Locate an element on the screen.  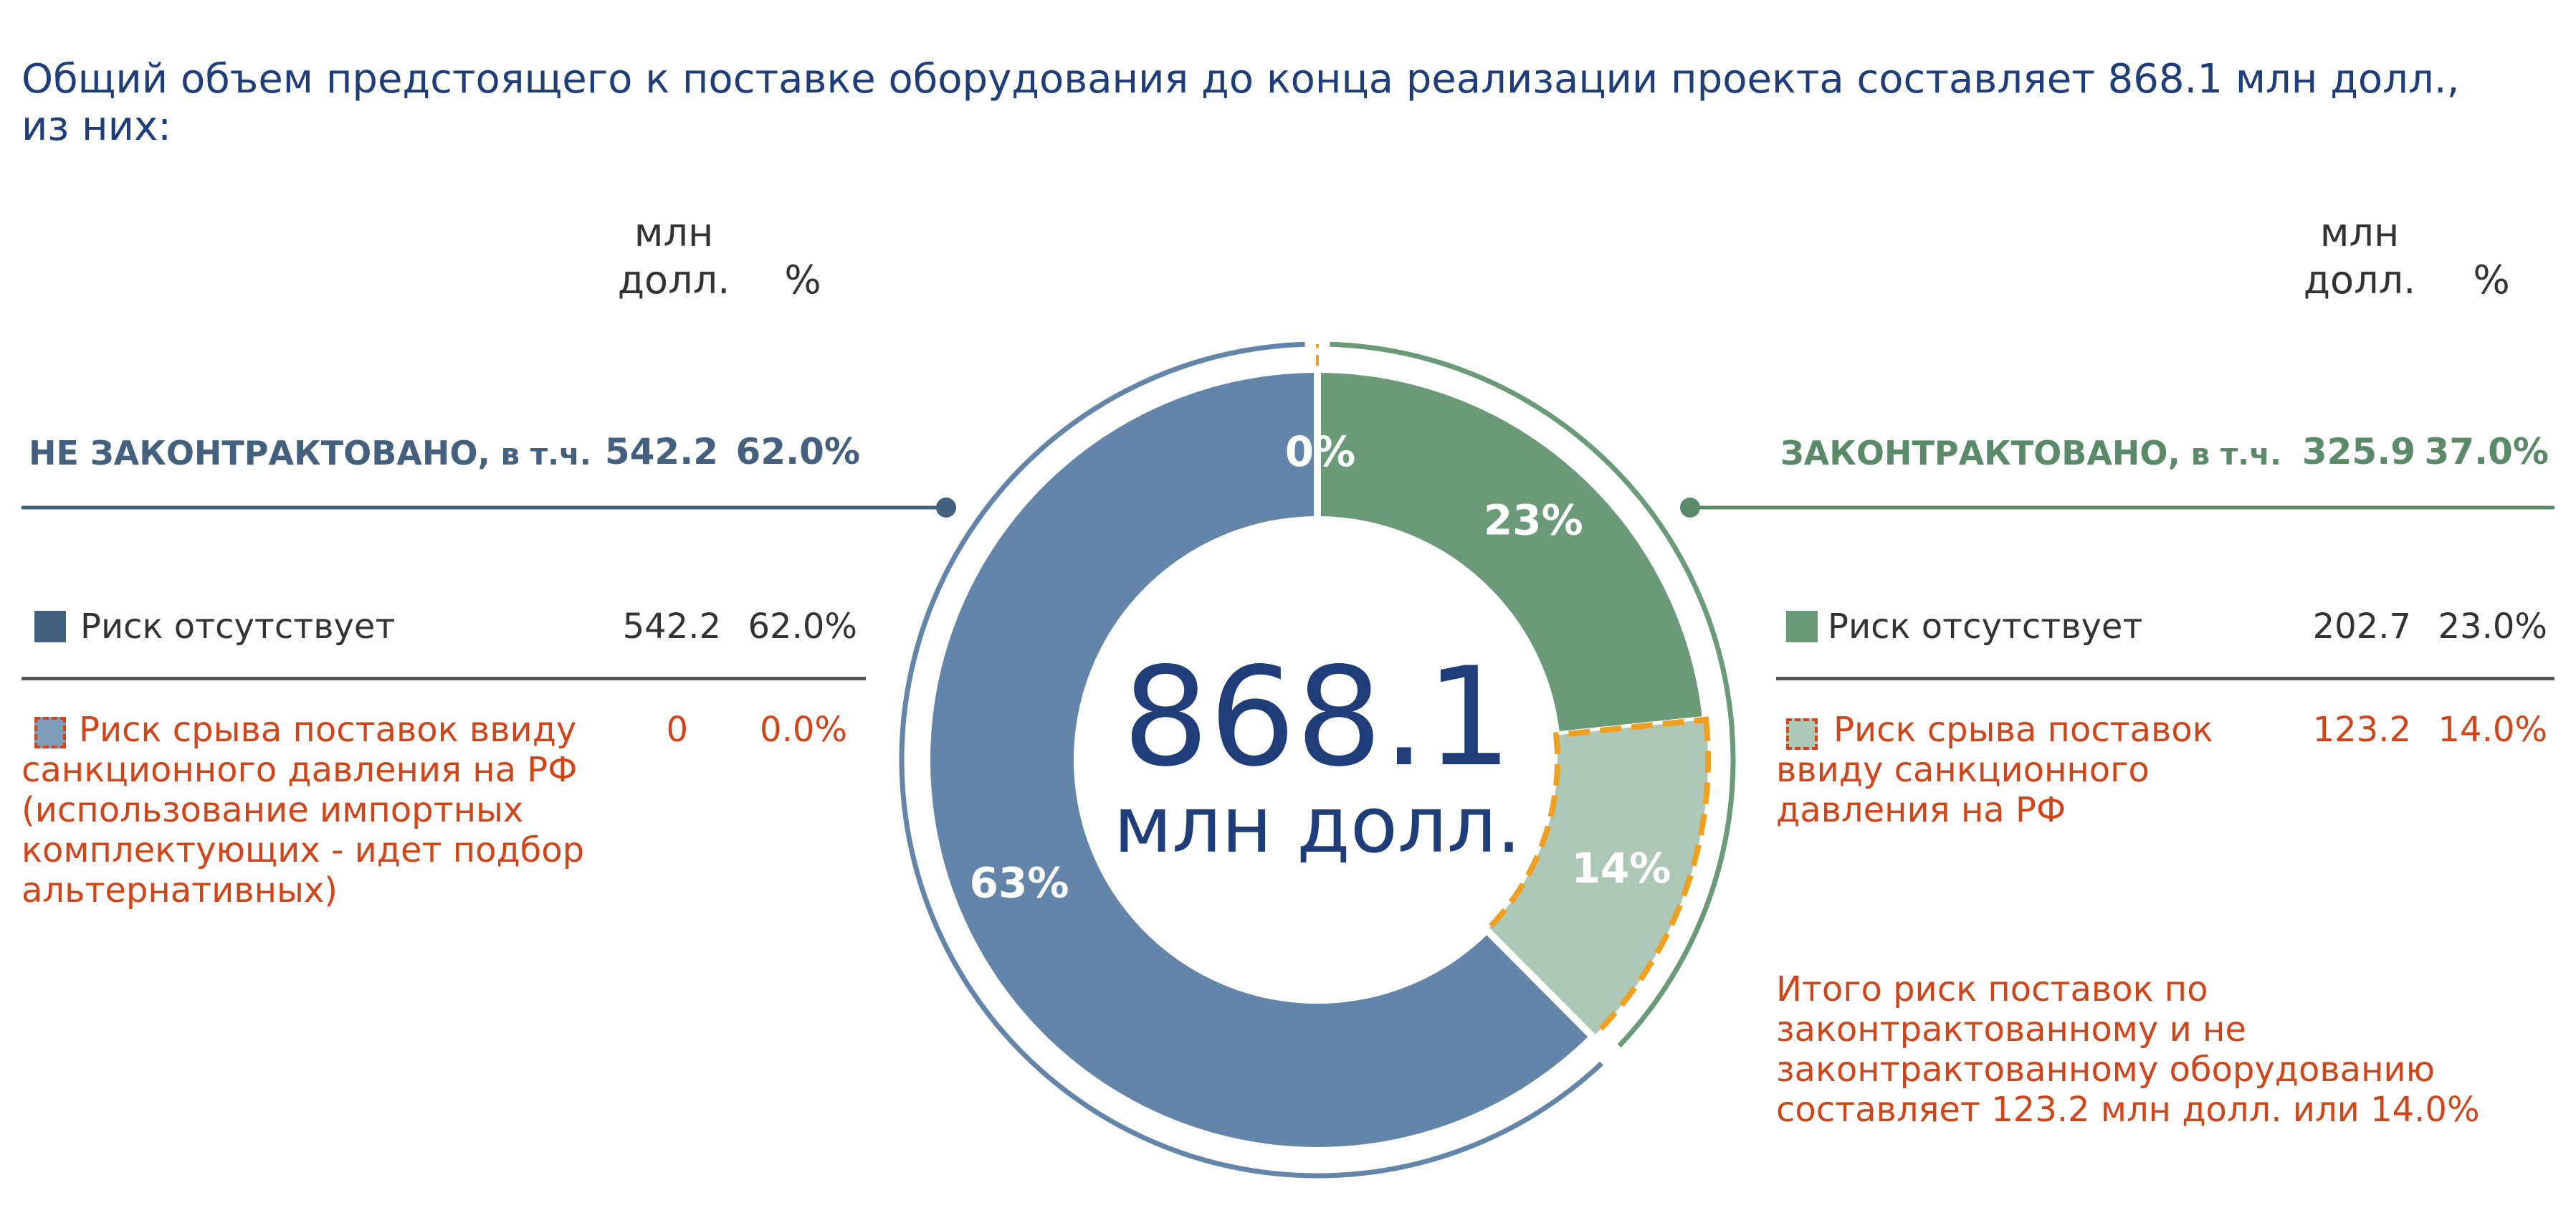
not-contracted-label-suffix: в т.ч. is located at coordinates (540, 455).